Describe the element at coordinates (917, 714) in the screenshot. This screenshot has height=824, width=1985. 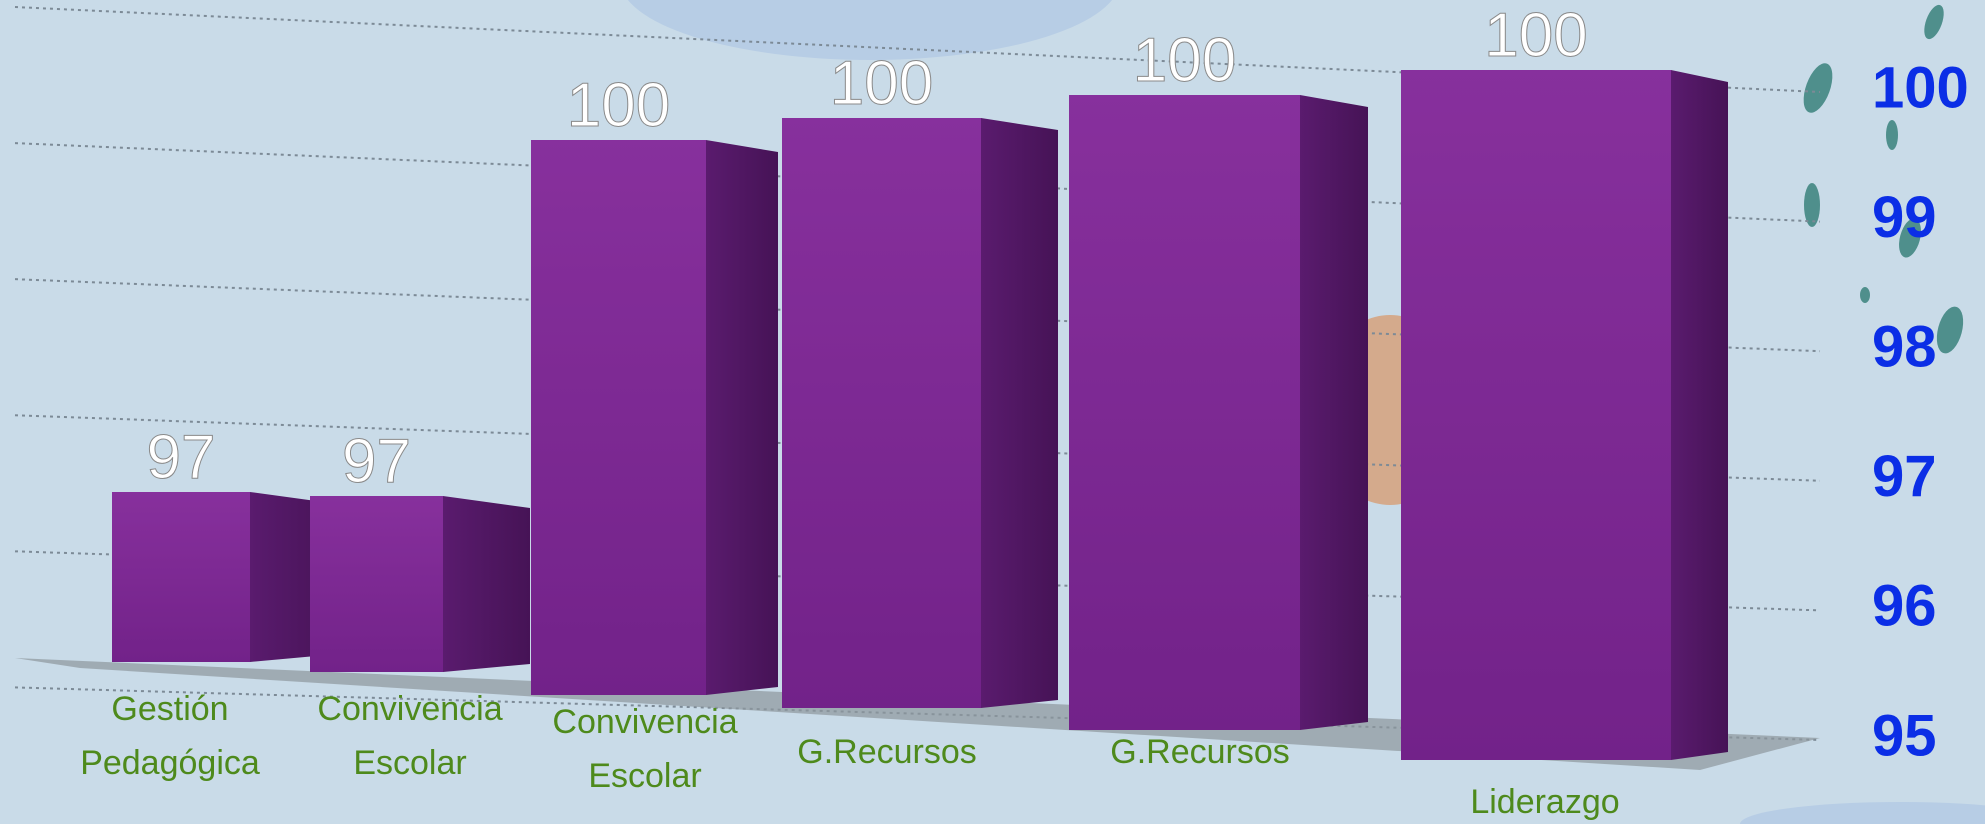
I see `floor-shadow` at that location.